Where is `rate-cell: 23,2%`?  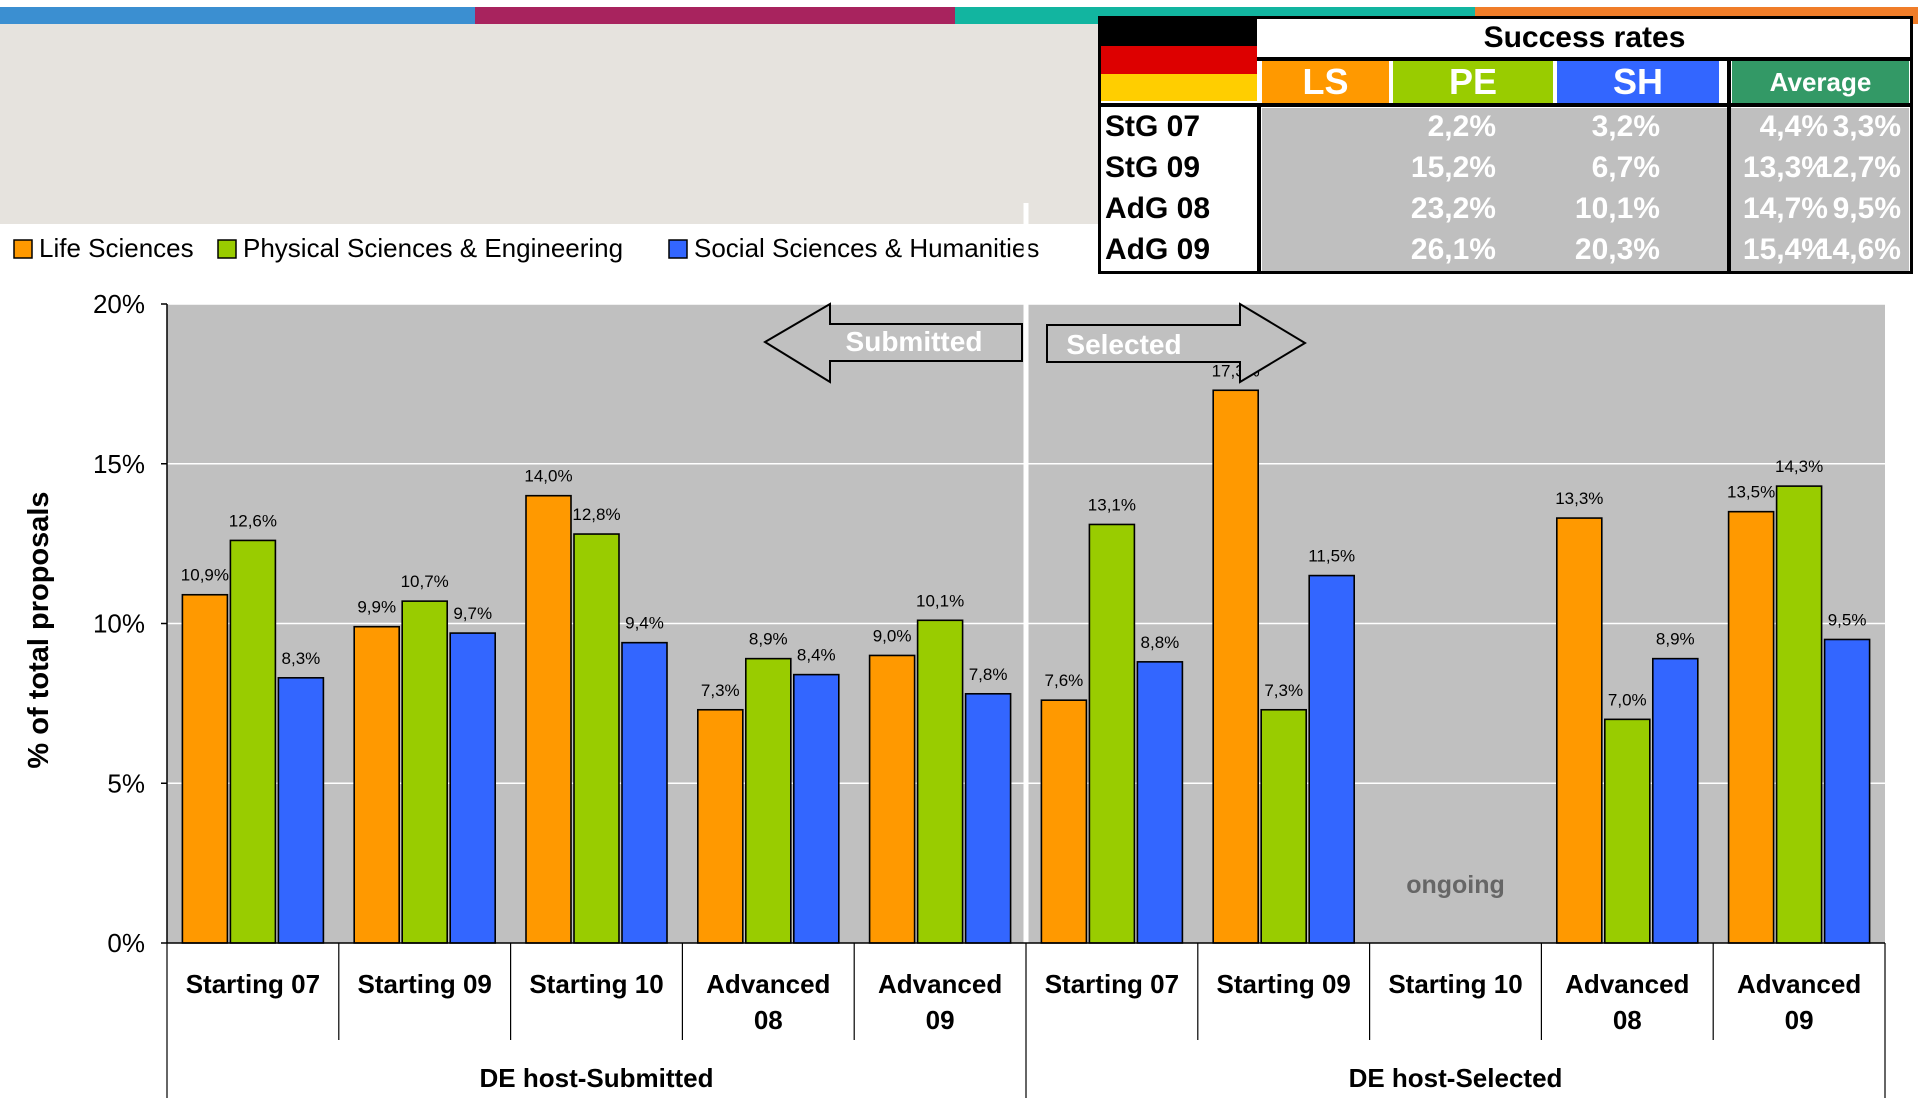
rate-cell: 23,2% is located at coordinates (1453, 208).